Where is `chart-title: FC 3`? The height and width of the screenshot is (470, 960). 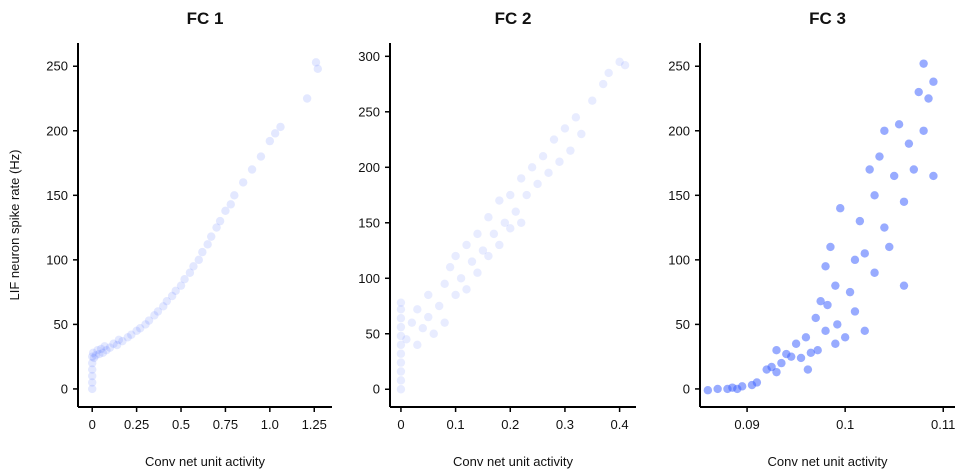 chart-title: FC 3 is located at coordinates (827, 18).